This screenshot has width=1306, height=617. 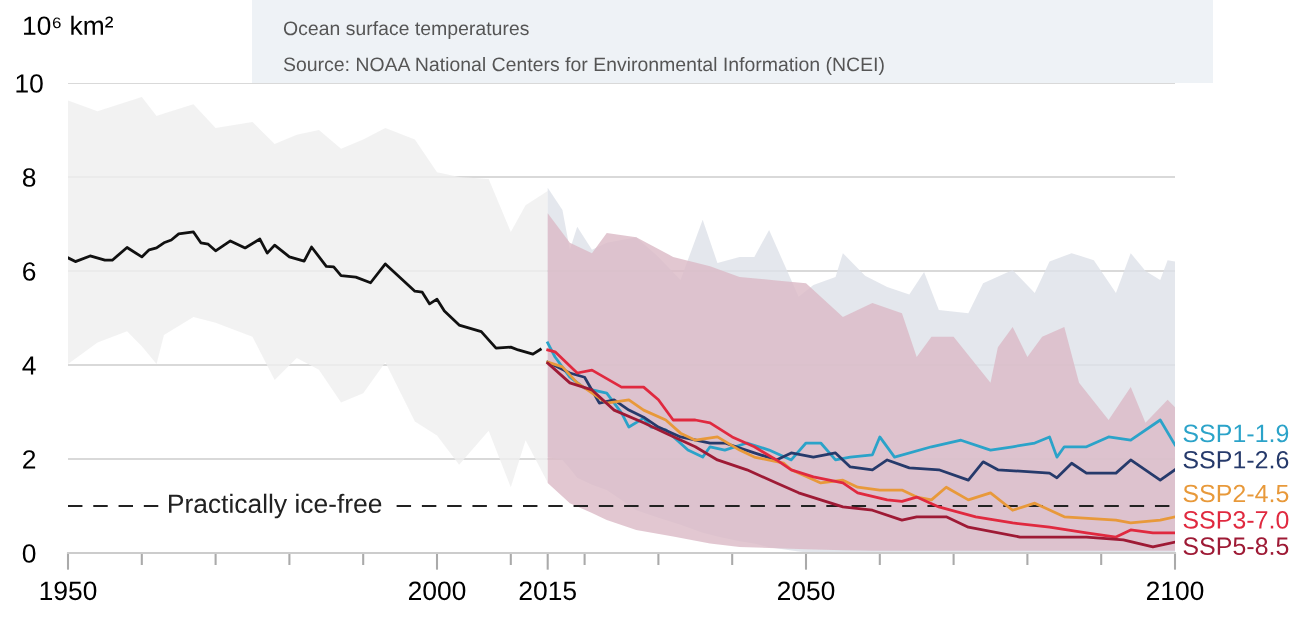 I want to click on line-series, so click(x=305, y=293).